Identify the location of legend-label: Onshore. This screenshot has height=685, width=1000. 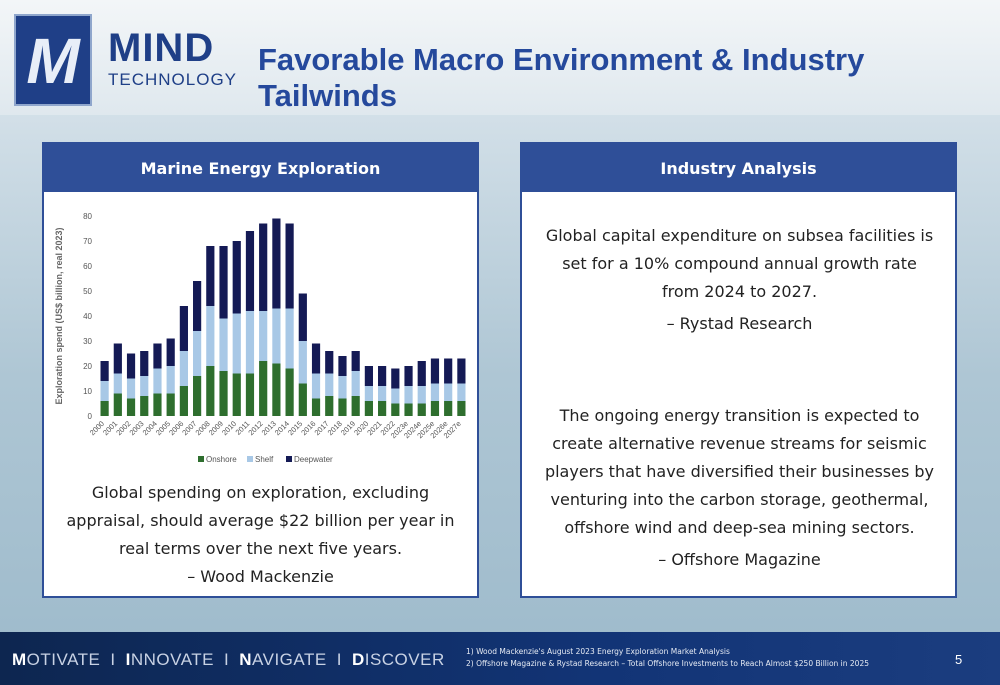
(221, 459).